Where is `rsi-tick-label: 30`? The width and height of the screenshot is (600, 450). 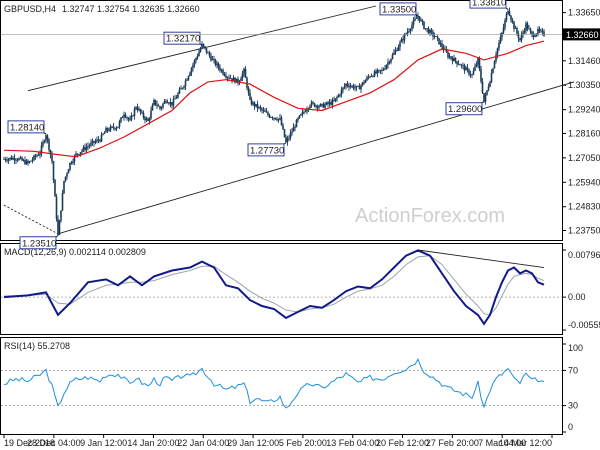 rsi-tick-label: 30 is located at coordinates (573, 406).